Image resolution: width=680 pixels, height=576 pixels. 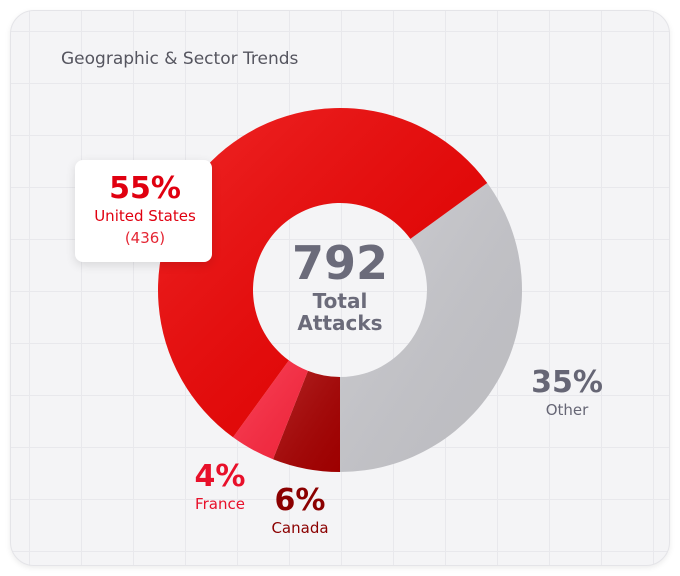 I want to click on category-label: France, so click(x=220, y=504).